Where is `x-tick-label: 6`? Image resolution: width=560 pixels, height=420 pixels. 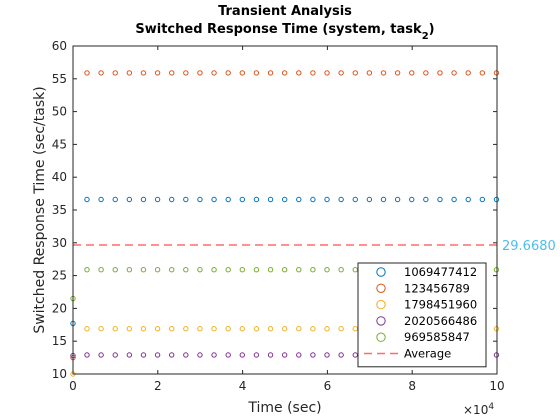
x-tick-label: 6 is located at coordinates (328, 386).